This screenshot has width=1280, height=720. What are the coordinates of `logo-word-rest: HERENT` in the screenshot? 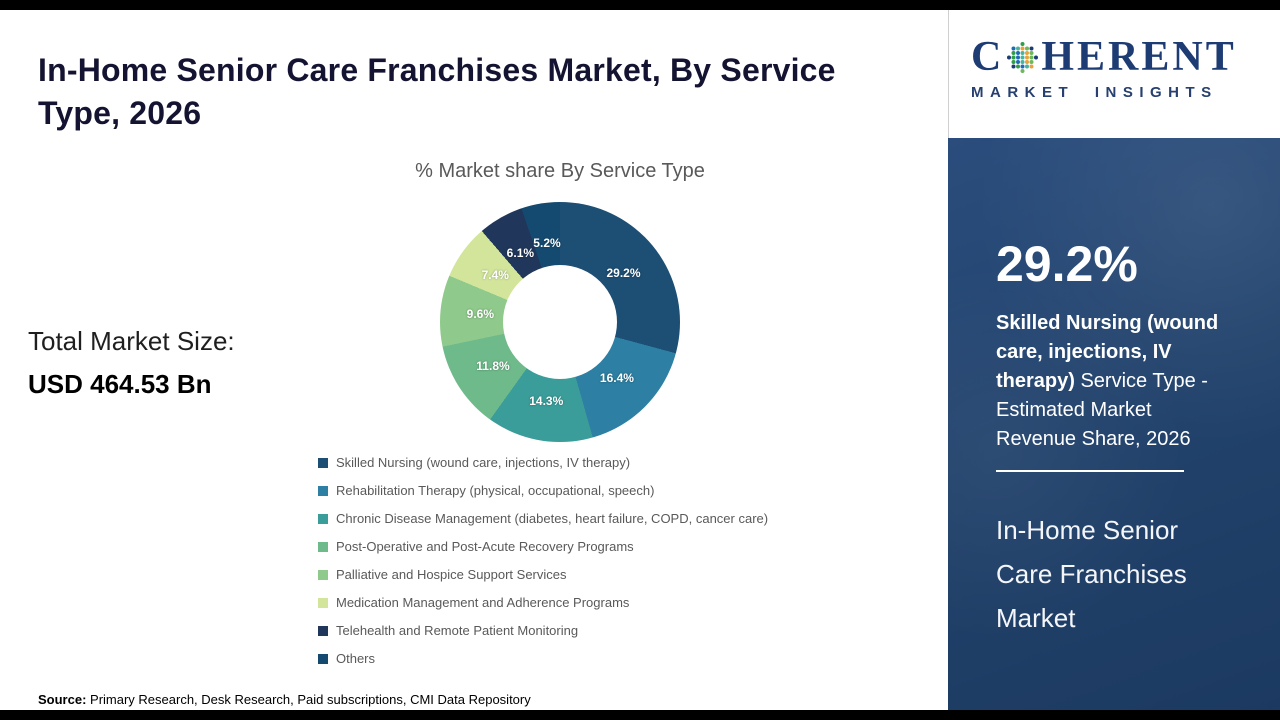 It's located at (1139, 57).